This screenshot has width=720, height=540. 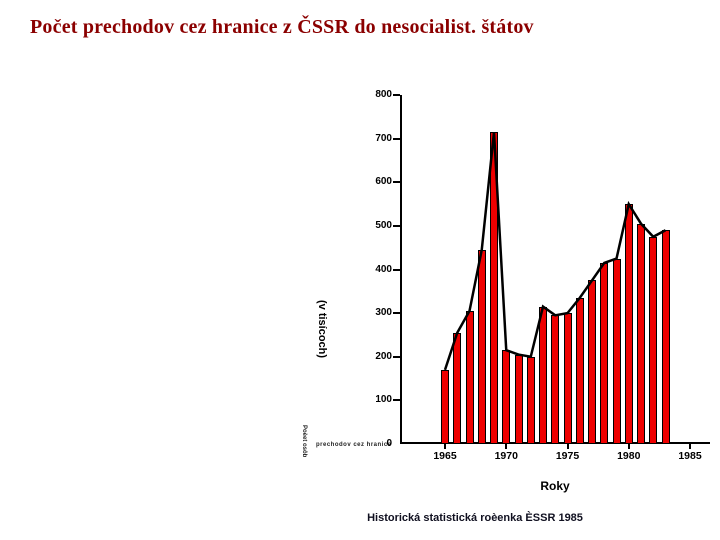 I want to click on y-tick-label: 600, so click(x=383, y=182).